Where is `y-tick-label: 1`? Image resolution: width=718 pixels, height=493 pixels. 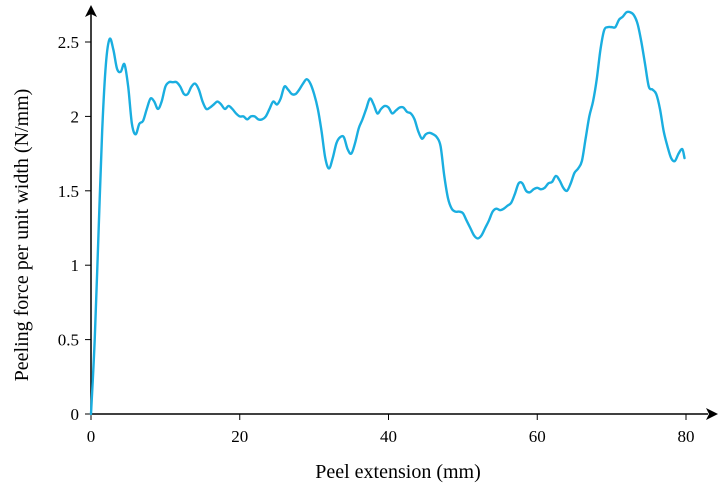 y-tick-label: 1 is located at coordinates (75, 265).